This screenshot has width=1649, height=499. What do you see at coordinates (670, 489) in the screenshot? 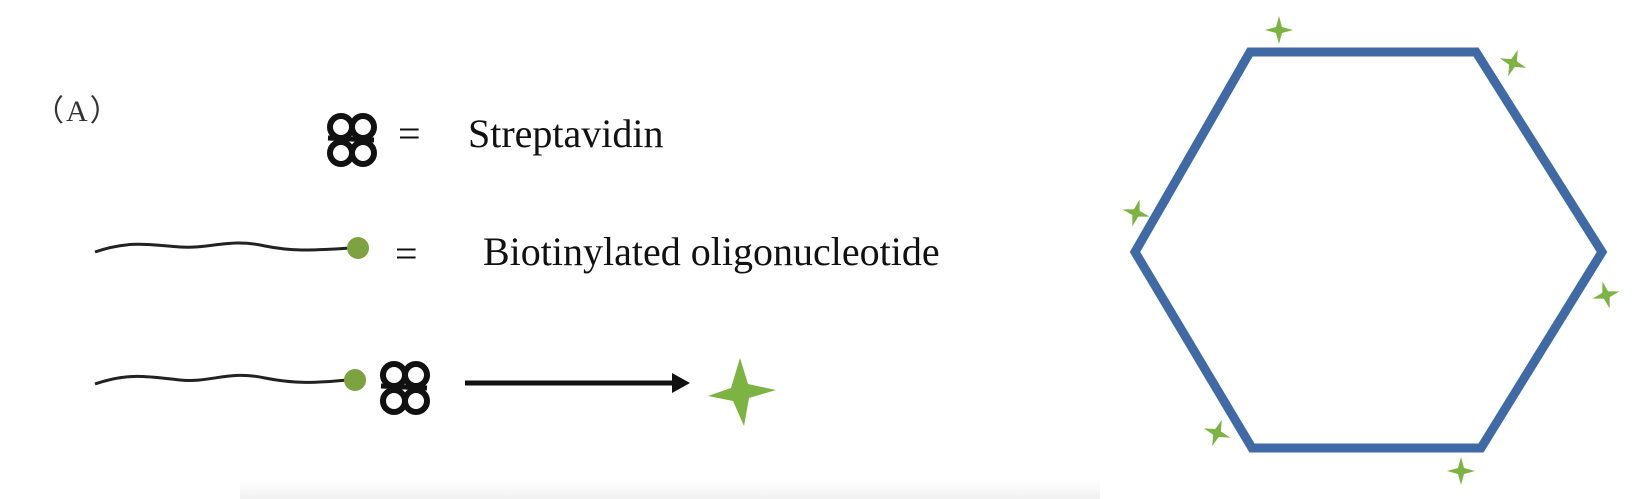
I see `bottom-shade` at bounding box center [670, 489].